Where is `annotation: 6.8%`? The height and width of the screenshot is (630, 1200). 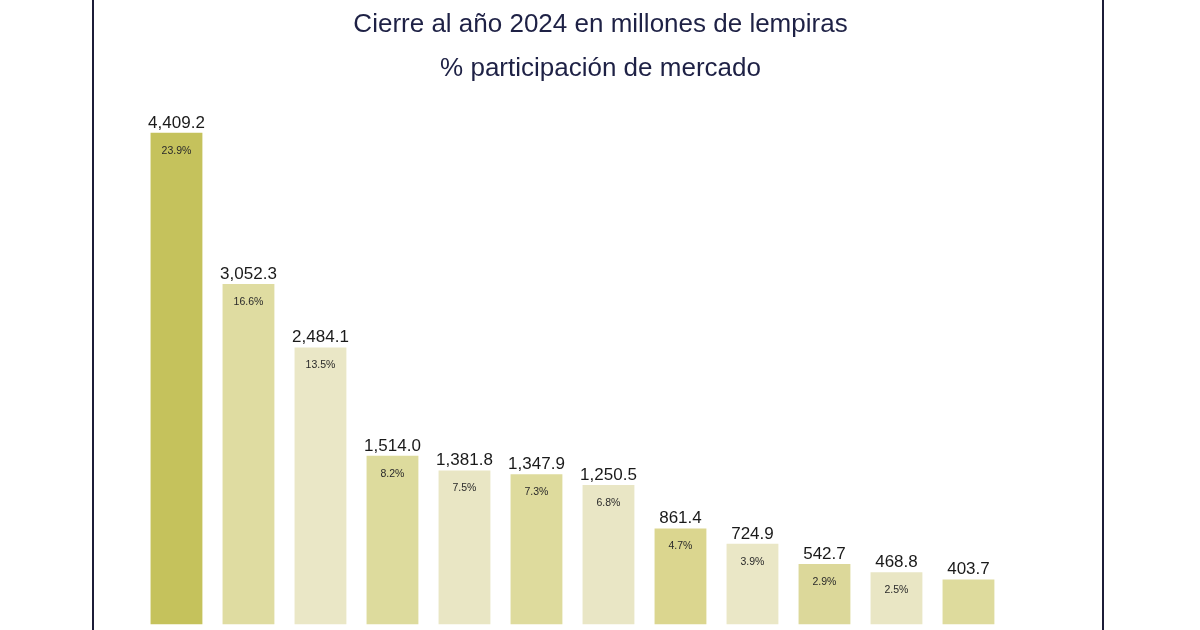
annotation: 6.8% is located at coordinates (608, 502).